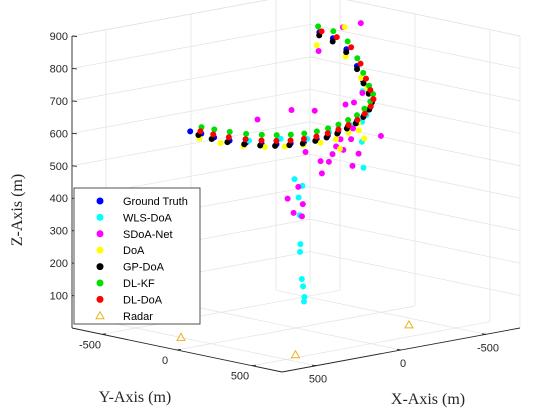 This screenshot has height=420, width=560. I want to click on legend-marker-dl-kf, so click(100, 283).